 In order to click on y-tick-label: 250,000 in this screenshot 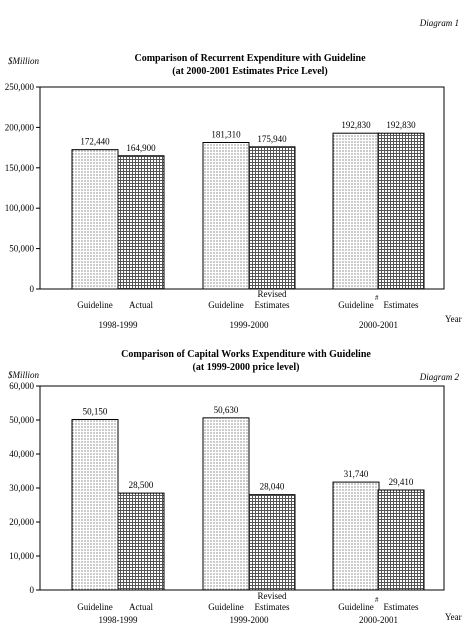, I will do `click(20, 87)`.